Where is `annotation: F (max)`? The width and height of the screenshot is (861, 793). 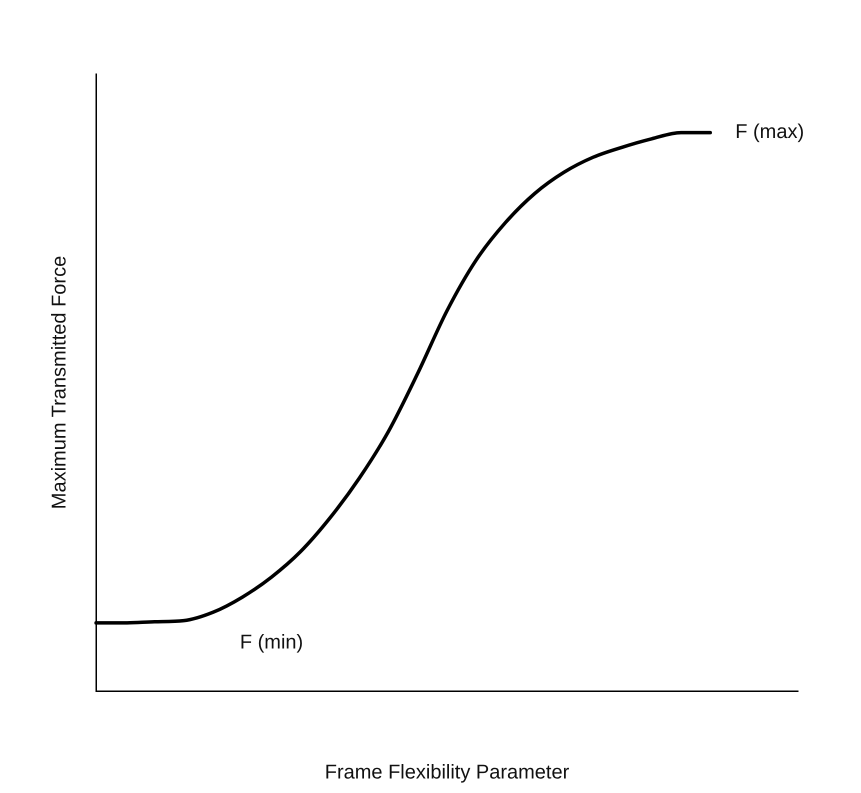
annotation: F (max) is located at coordinates (769, 132).